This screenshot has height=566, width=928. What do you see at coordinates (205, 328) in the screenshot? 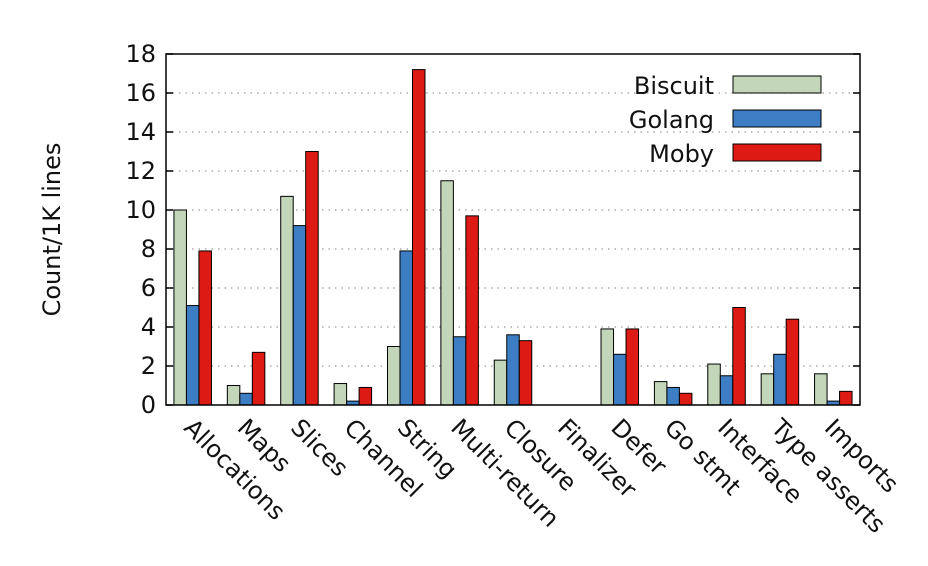
I see `bar-moby-allocations` at bounding box center [205, 328].